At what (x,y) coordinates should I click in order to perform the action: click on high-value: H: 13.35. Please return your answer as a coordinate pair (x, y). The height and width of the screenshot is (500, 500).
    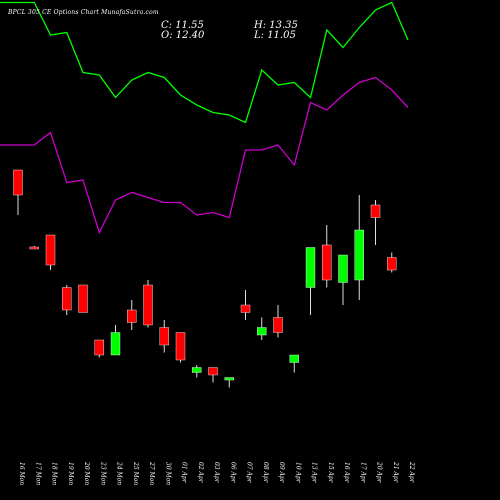
    Looking at the image, I should click on (276, 25).